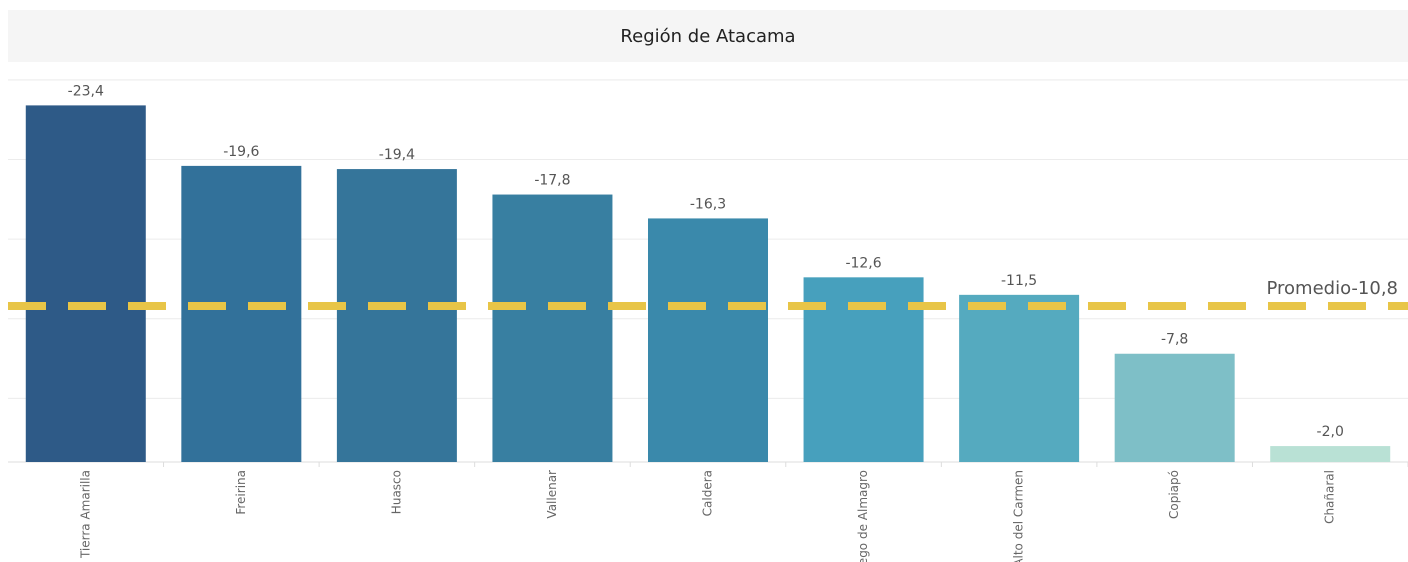  Describe the element at coordinates (1330, 432) in the screenshot. I see `data-label: -2,0` at that location.